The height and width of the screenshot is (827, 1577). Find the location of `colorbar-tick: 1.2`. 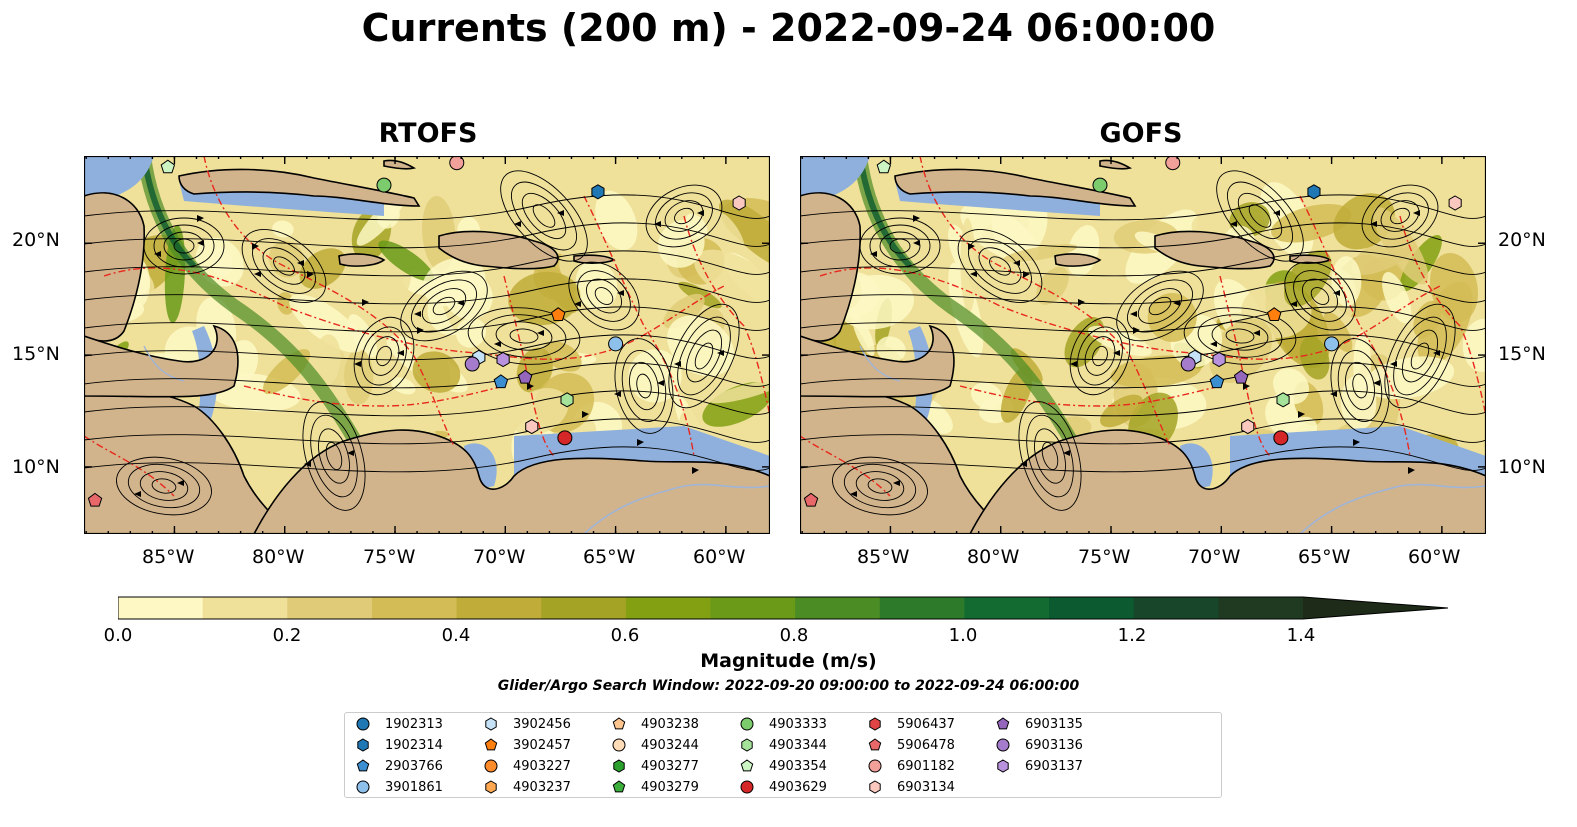

colorbar-tick: 1.2 is located at coordinates (1132, 635).